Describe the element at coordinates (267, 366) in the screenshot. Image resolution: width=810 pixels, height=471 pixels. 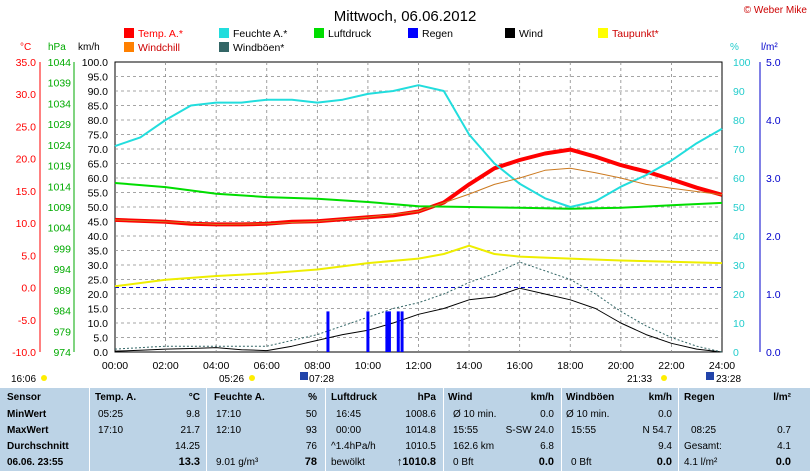
I see `x-tick-label: 06:00` at that location.